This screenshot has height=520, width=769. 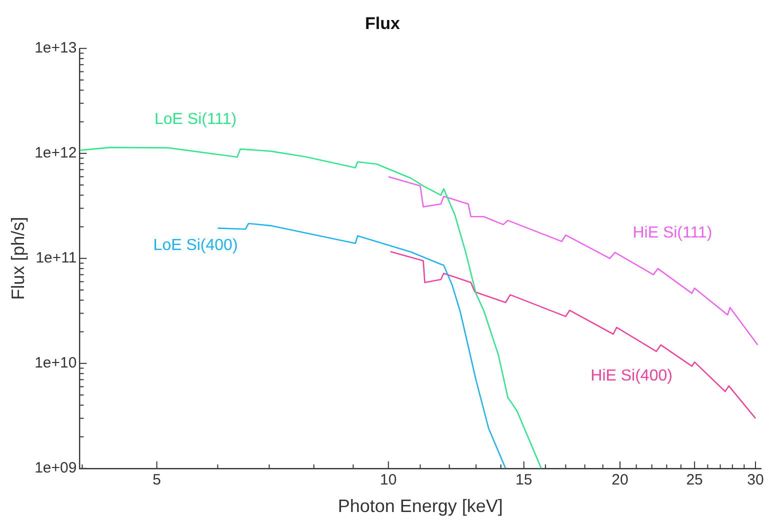 What do you see at coordinates (524, 480) in the screenshot?
I see `x-tick-label: 15` at bounding box center [524, 480].